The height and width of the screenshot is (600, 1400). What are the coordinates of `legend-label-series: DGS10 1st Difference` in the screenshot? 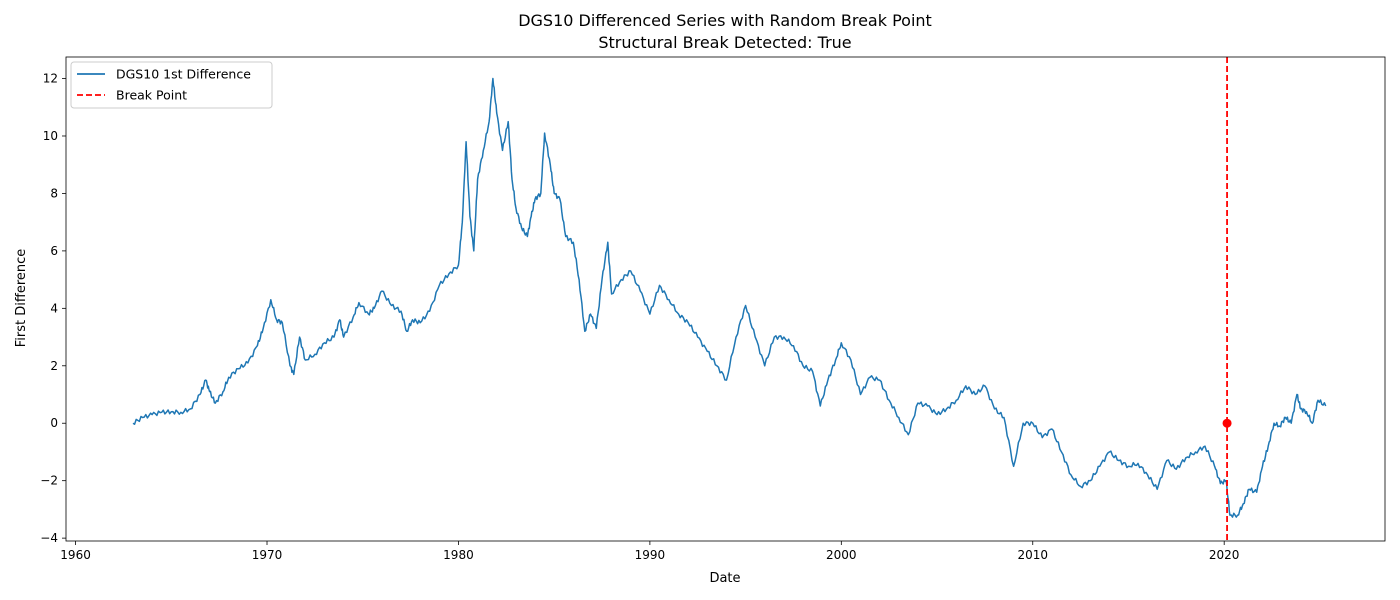 It's located at (183, 74).